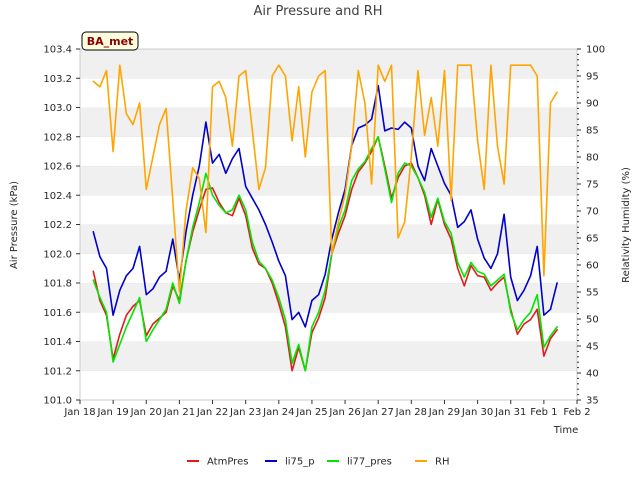 The image size is (640, 480). What do you see at coordinates (146, 412) in the screenshot?
I see `x-tick-label: Jan 20` at bounding box center [146, 412].